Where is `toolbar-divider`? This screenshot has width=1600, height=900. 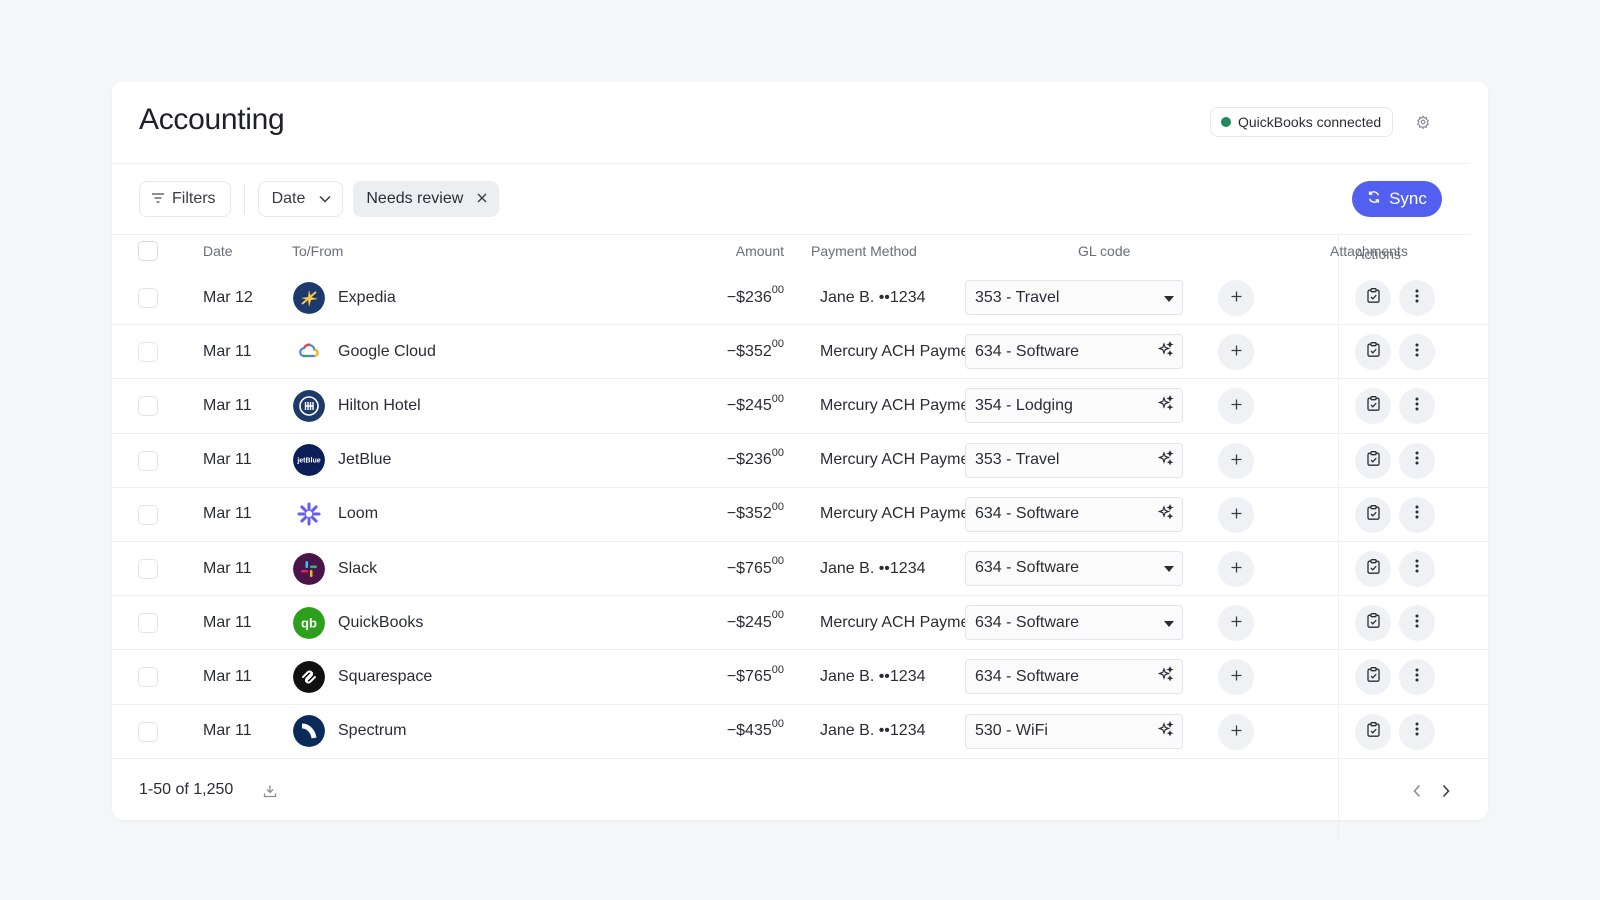 toolbar-divider is located at coordinates (244, 199).